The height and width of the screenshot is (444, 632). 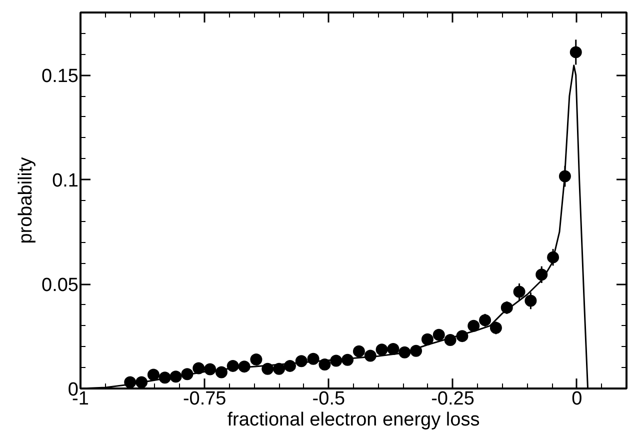 What do you see at coordinates (353, 420) in the screenshot?
I see `x-axis-title: fractional electron energy loss` at bounding box center [353, 420].